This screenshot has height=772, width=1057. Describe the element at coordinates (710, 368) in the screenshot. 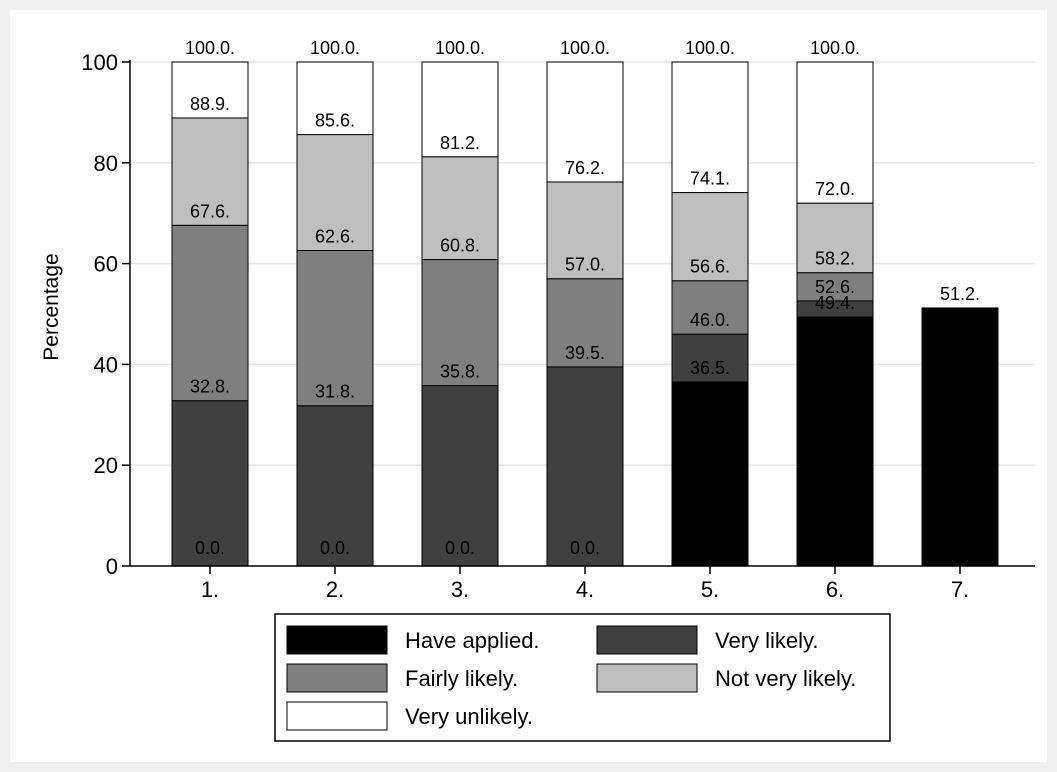

I see `data-label: 36.5.` at that location.